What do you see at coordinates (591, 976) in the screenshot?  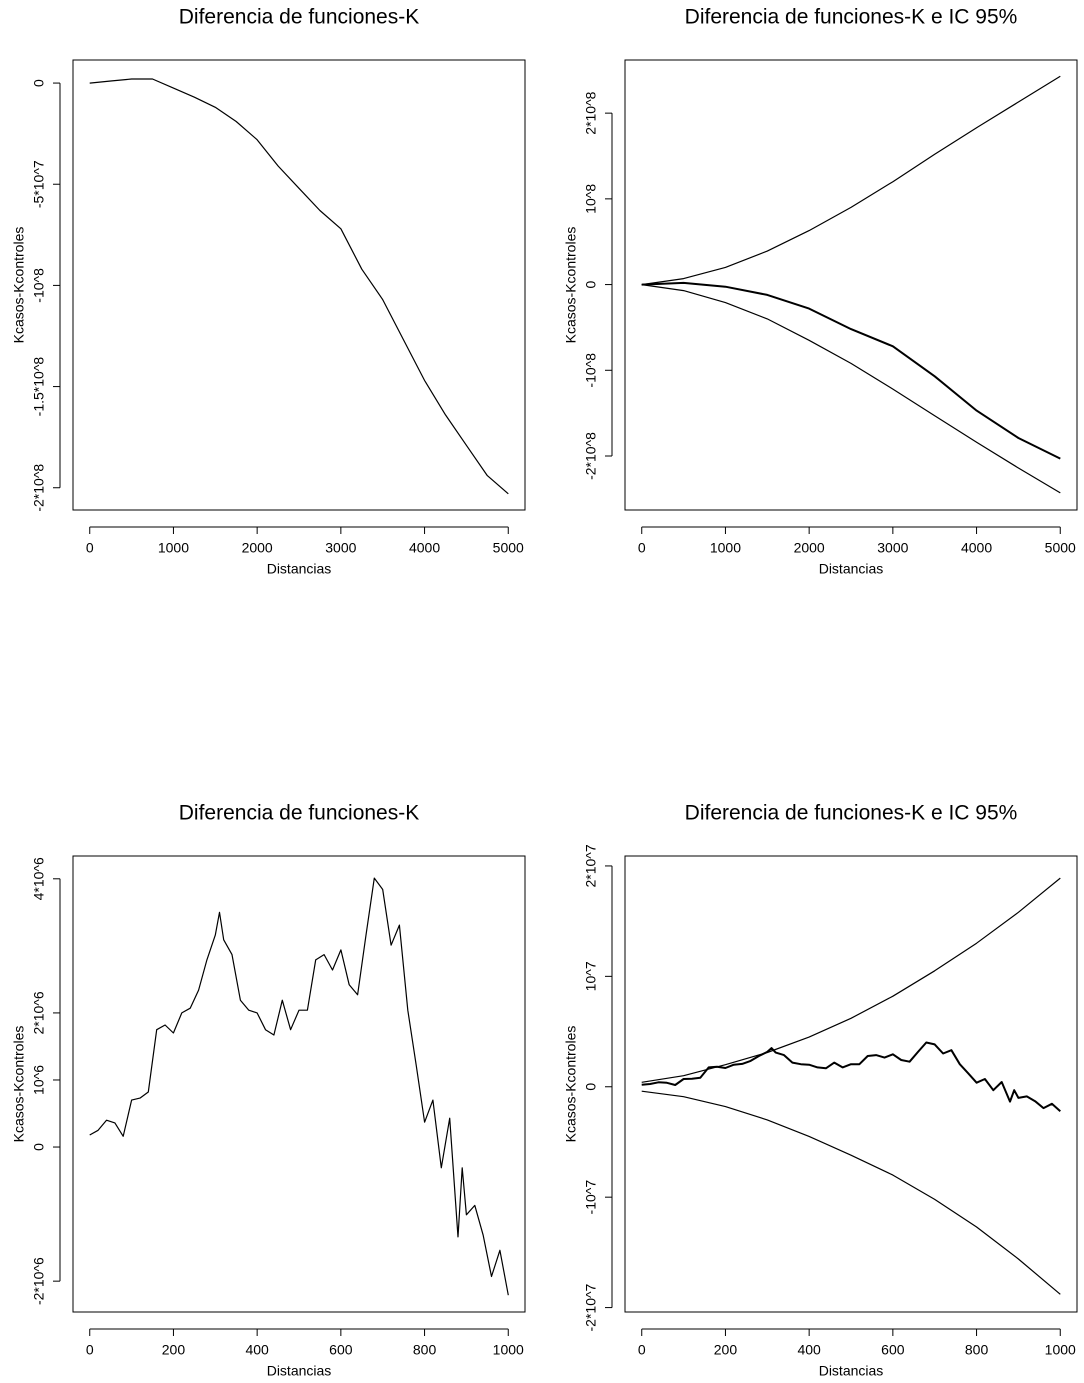 I see `y-tick-label: 10^7` at bounding box center [591, 976].